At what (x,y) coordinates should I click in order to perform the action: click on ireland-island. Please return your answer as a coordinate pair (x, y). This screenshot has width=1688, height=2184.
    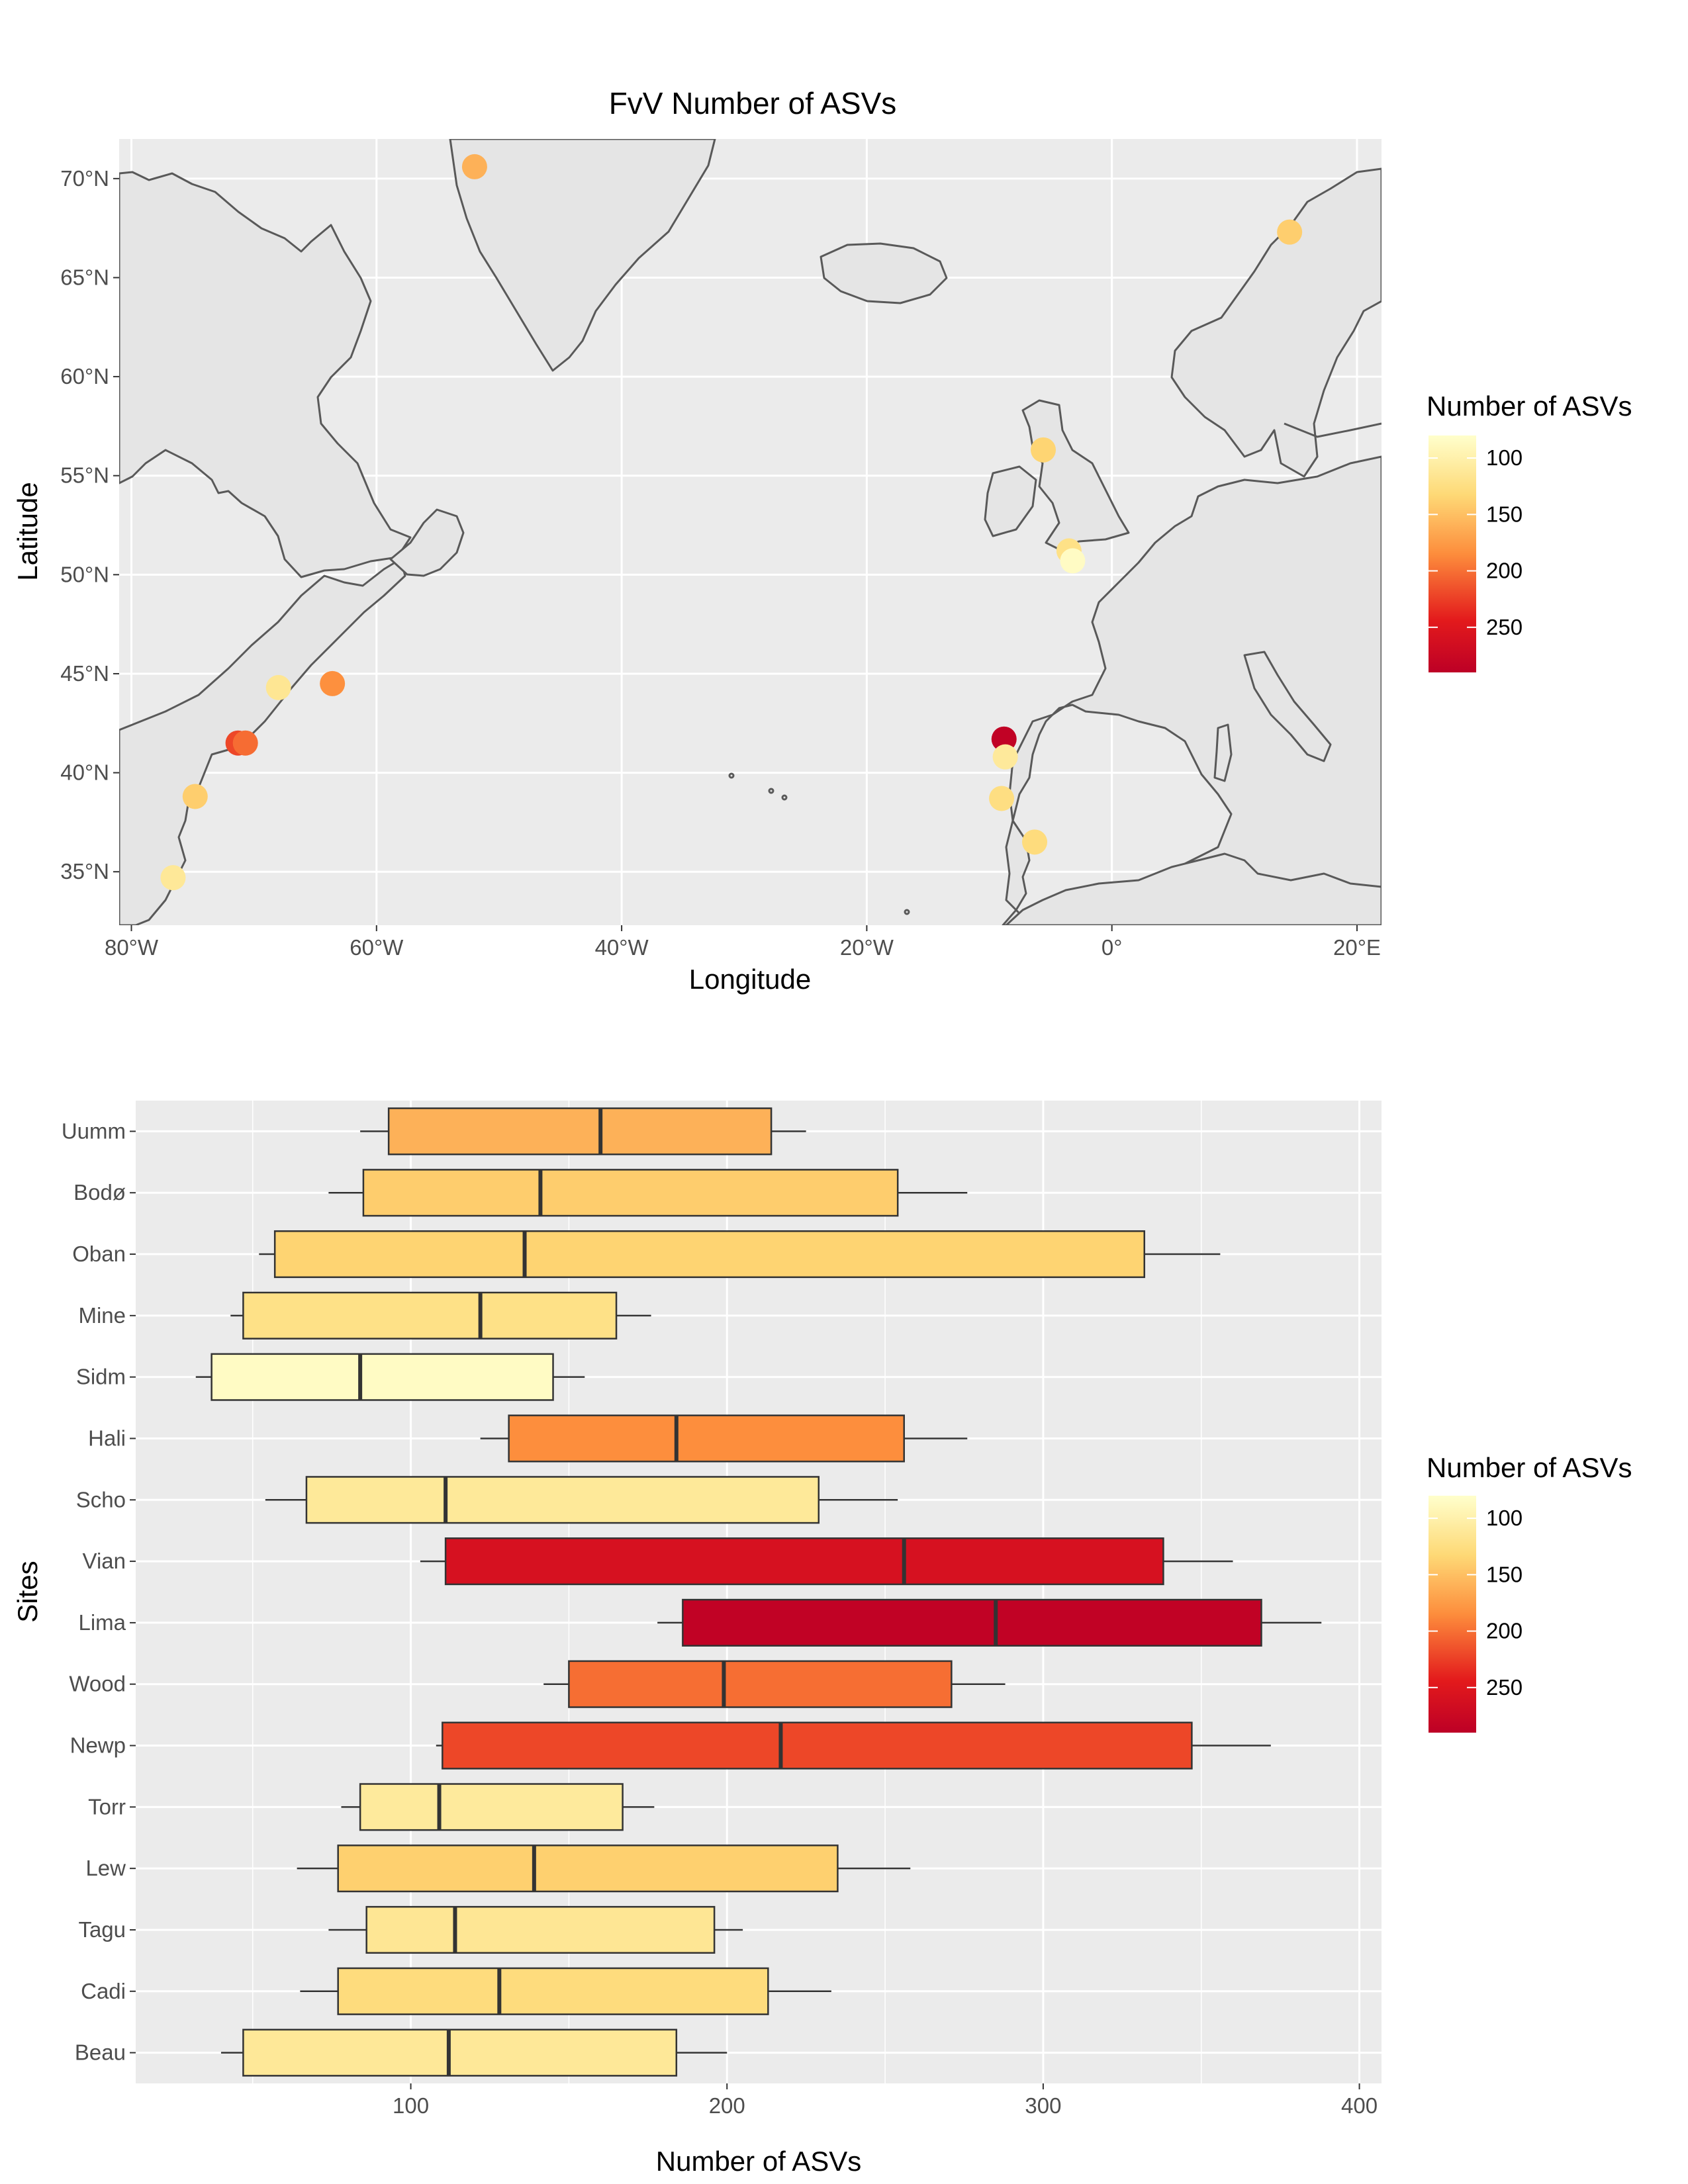
    Looking at the image, I should click on (1010, 501).